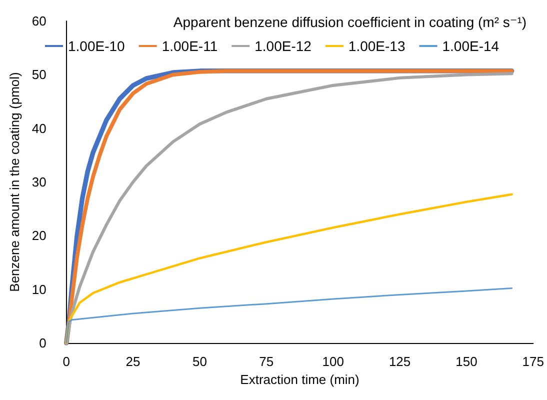 The height and width of the screenshot is (400, 547). I want to click on y-tick-label: 40, so click(39, 128).